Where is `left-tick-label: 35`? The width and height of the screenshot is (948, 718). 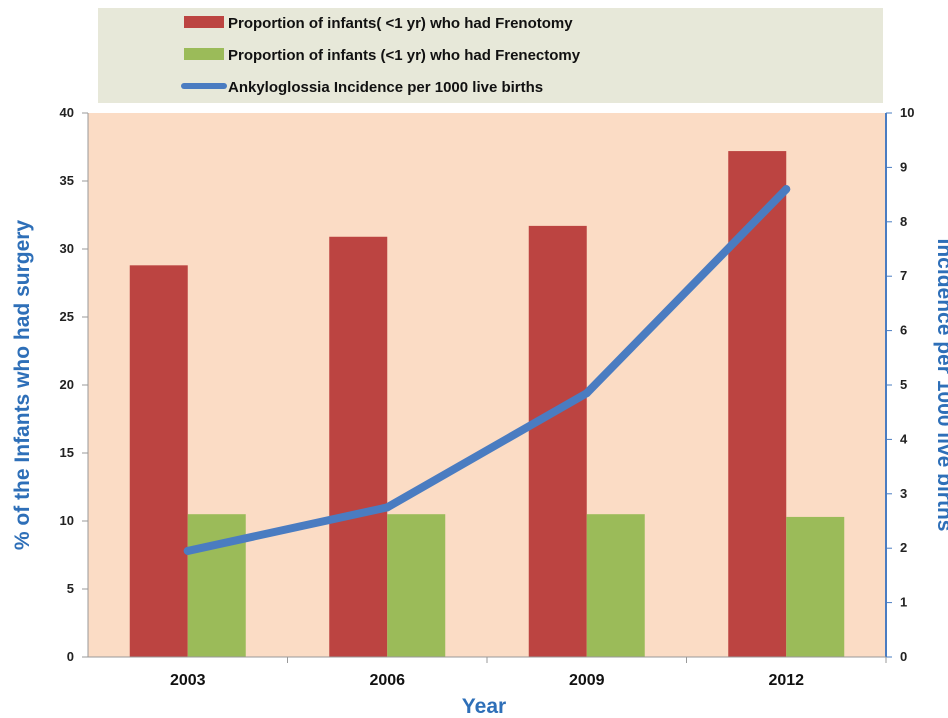
left-tick-label: 35 is located at coordinates (67, 180).